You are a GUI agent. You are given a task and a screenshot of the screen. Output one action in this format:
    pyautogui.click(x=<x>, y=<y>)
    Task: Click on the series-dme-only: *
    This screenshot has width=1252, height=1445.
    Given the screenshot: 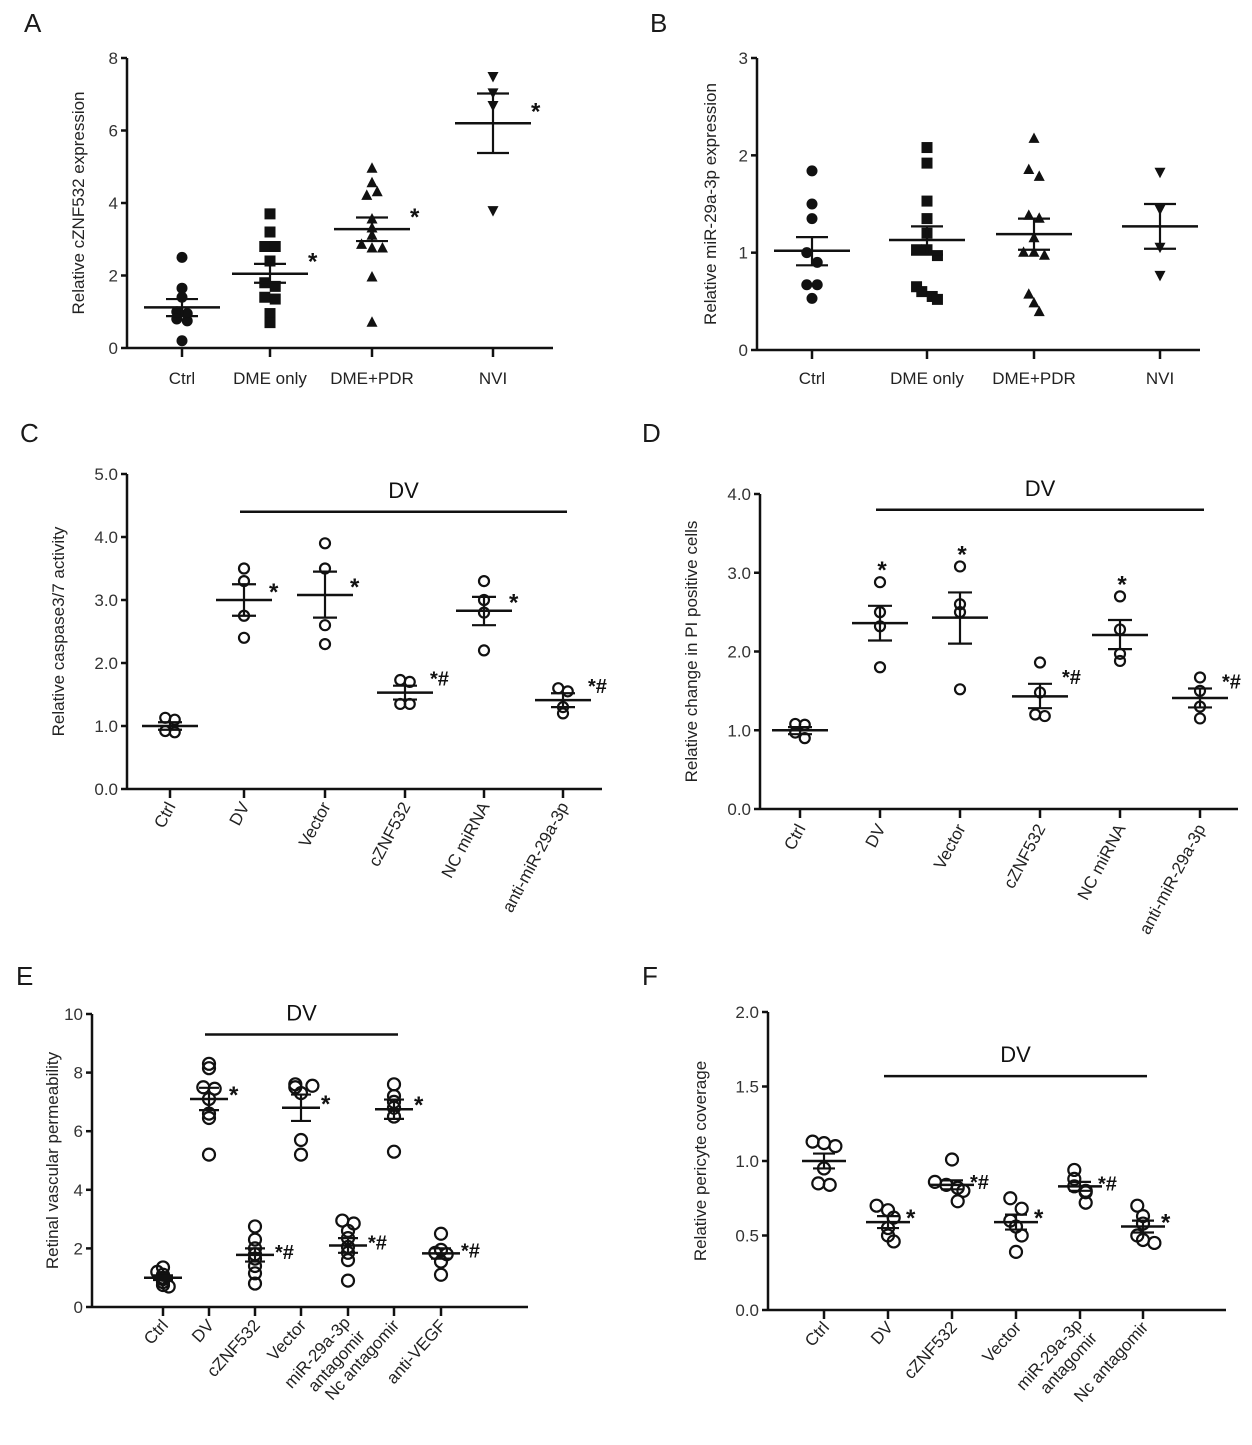 What is the action you would take?
    pyautogui.click(x=275, y=268)
    